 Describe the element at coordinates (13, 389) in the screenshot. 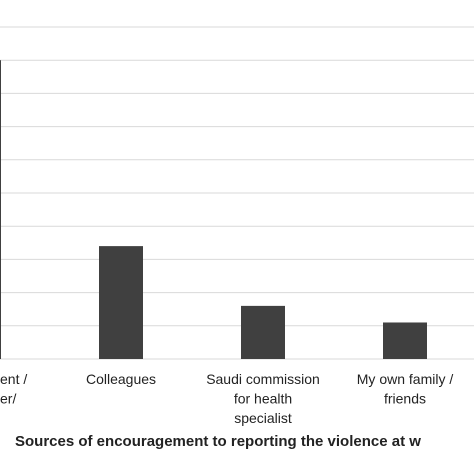

I see `x-tick-label: ent / er/` at that location.